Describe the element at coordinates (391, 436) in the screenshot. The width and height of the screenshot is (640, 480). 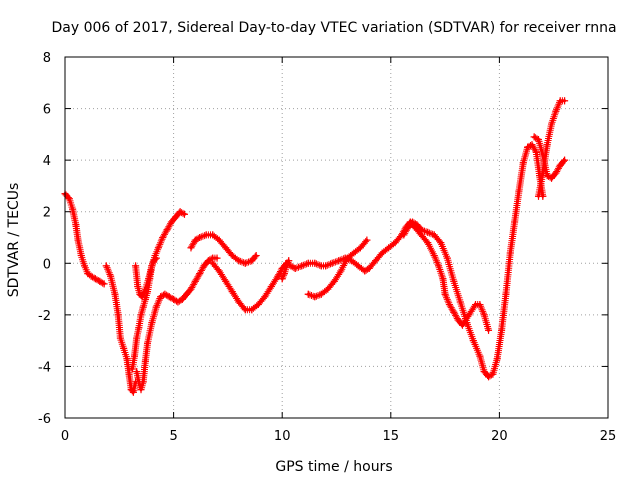
I see `x-tick-label: 15` at that location.